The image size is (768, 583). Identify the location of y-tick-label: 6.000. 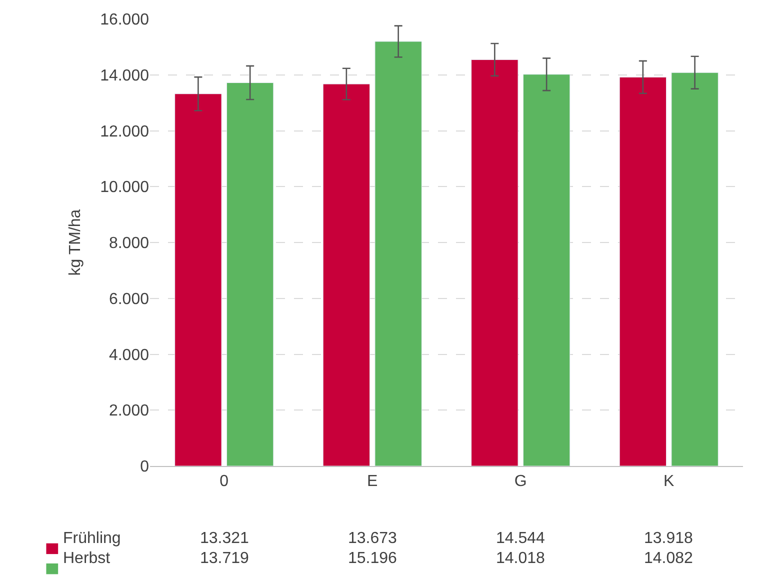
(129, 299).